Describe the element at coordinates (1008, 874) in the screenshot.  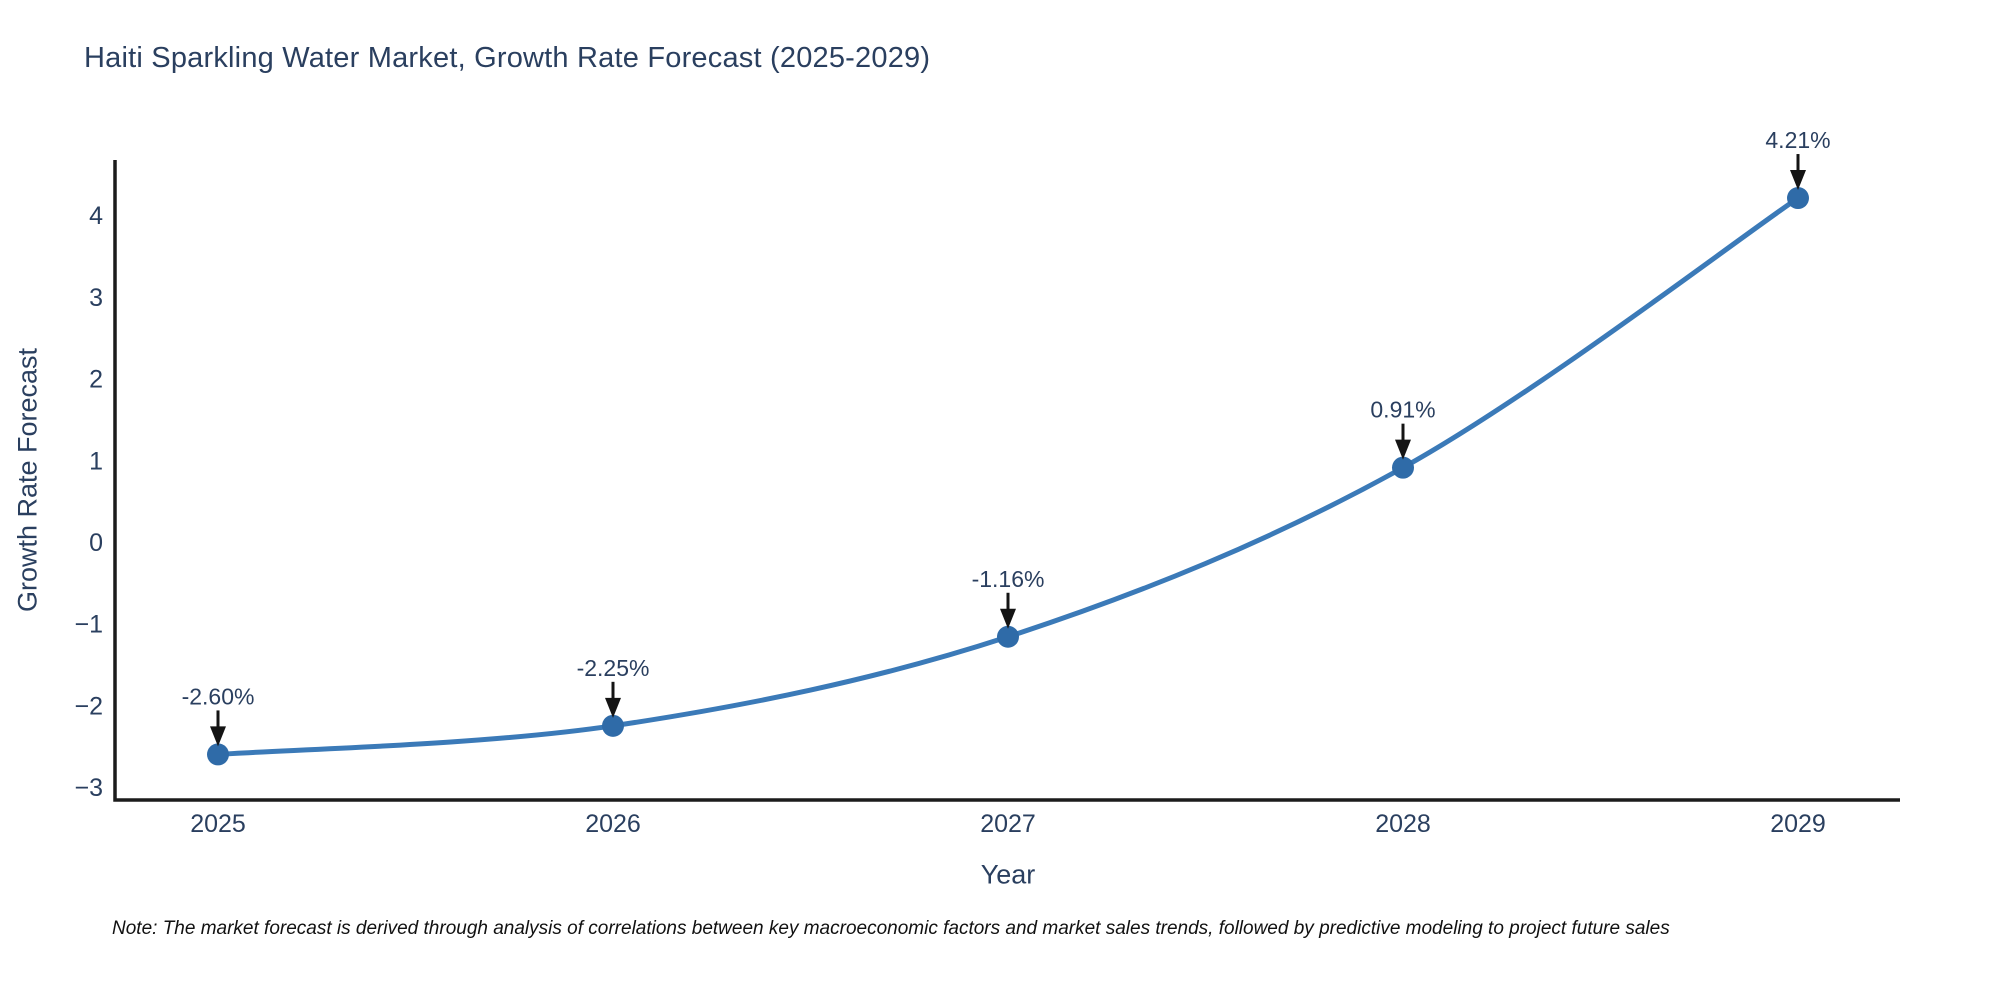
I see `x-axis-title: Year` at that location.